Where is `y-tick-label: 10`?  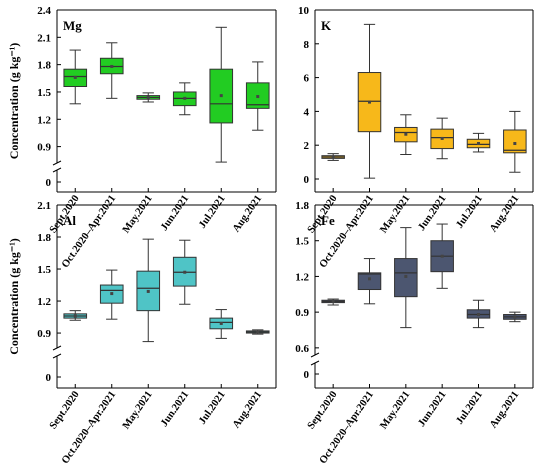
y-tick-label: 10 is located at coordinates (304, 11).